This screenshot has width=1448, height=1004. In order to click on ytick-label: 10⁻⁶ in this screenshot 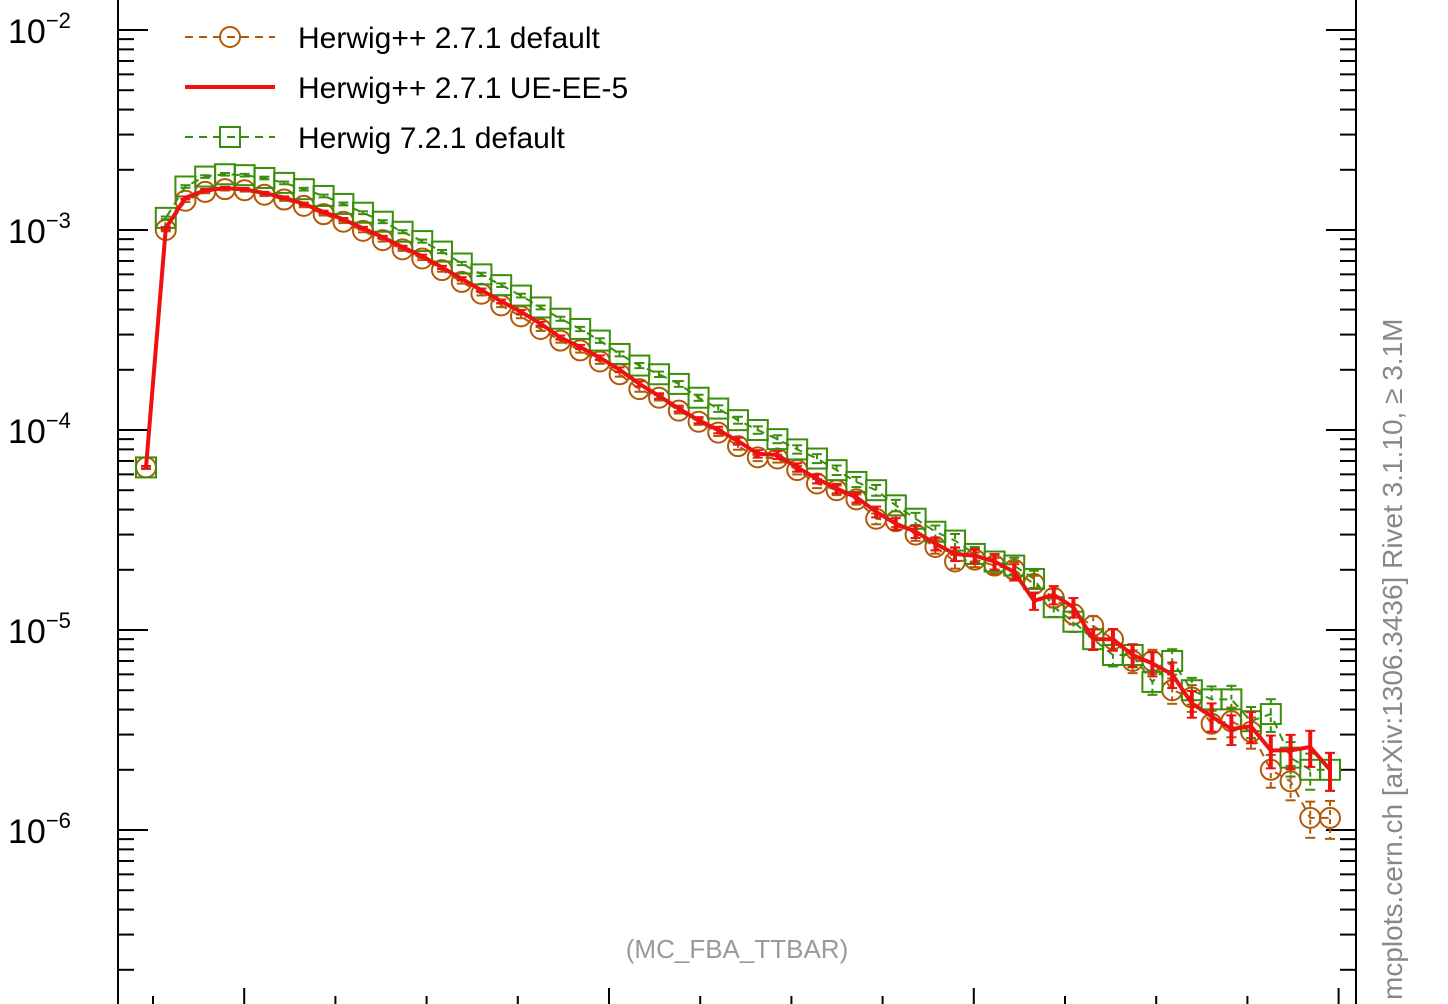, I will do `click(39, 829)`.